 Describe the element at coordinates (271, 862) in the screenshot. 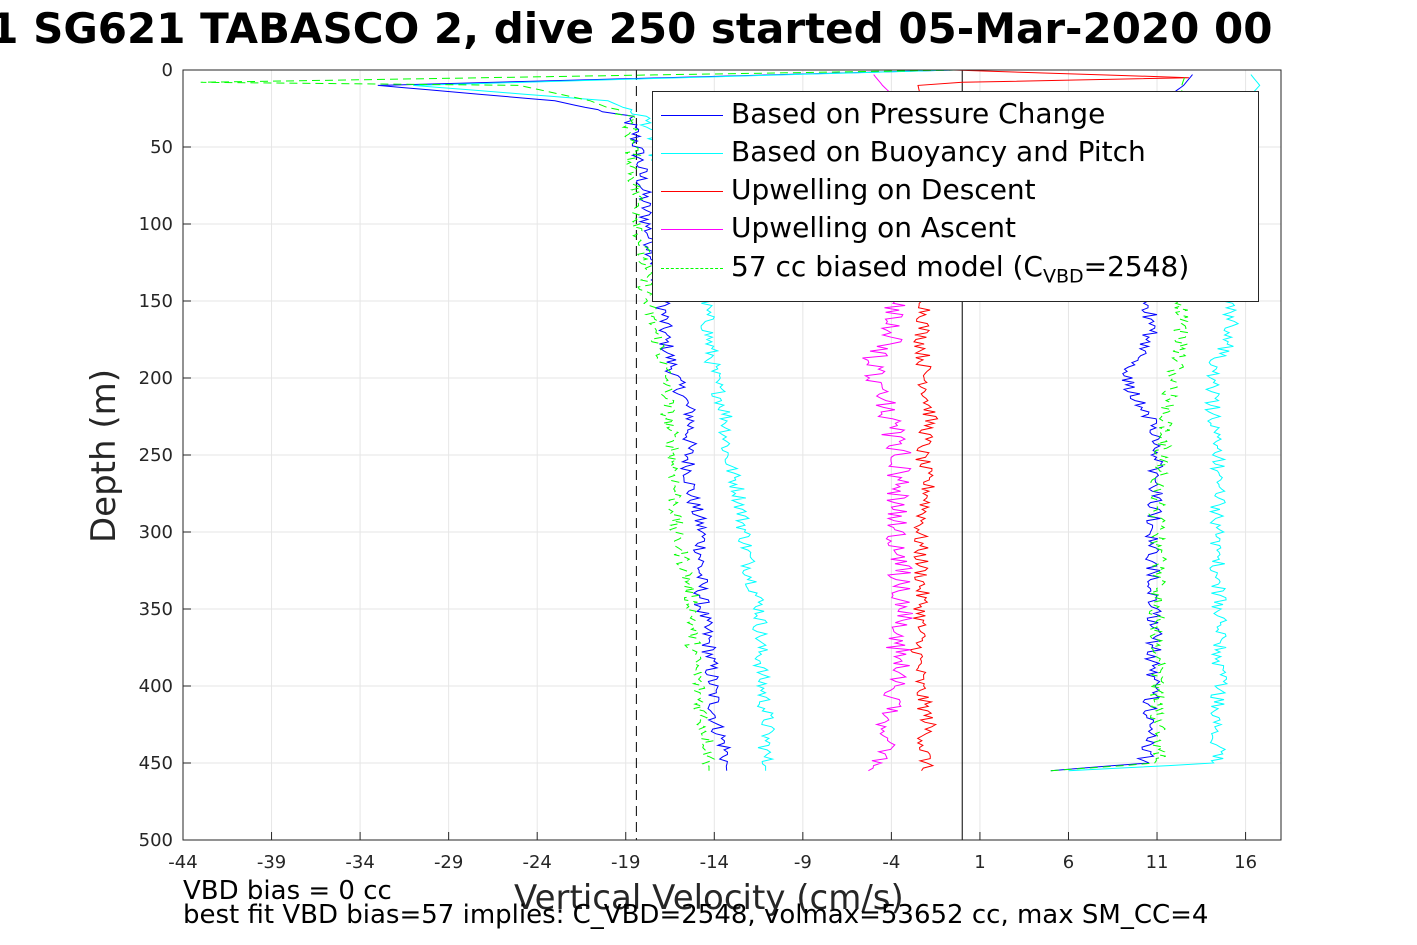

I see `x-tick-label: -39` at that location.